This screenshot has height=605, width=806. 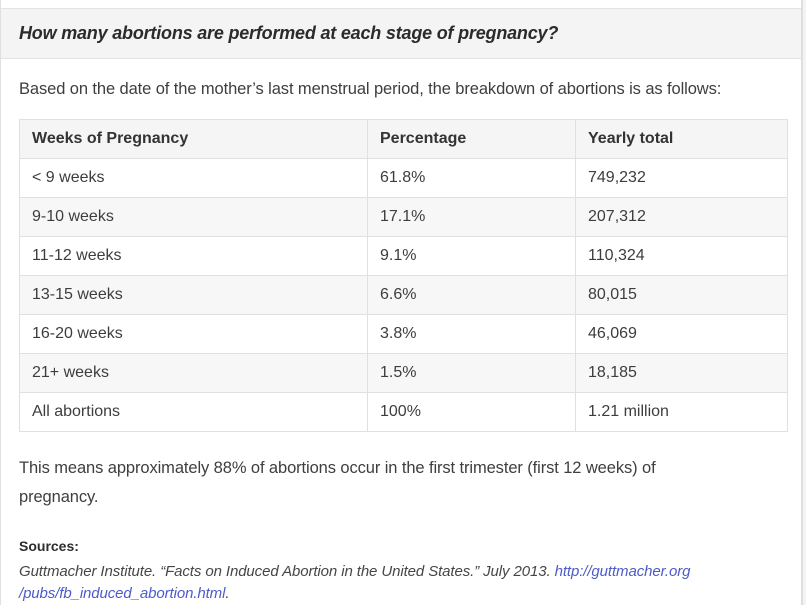 I want to click on table-row: < 9 weeks 61.8% 749,232, so click(x=403, y=178).